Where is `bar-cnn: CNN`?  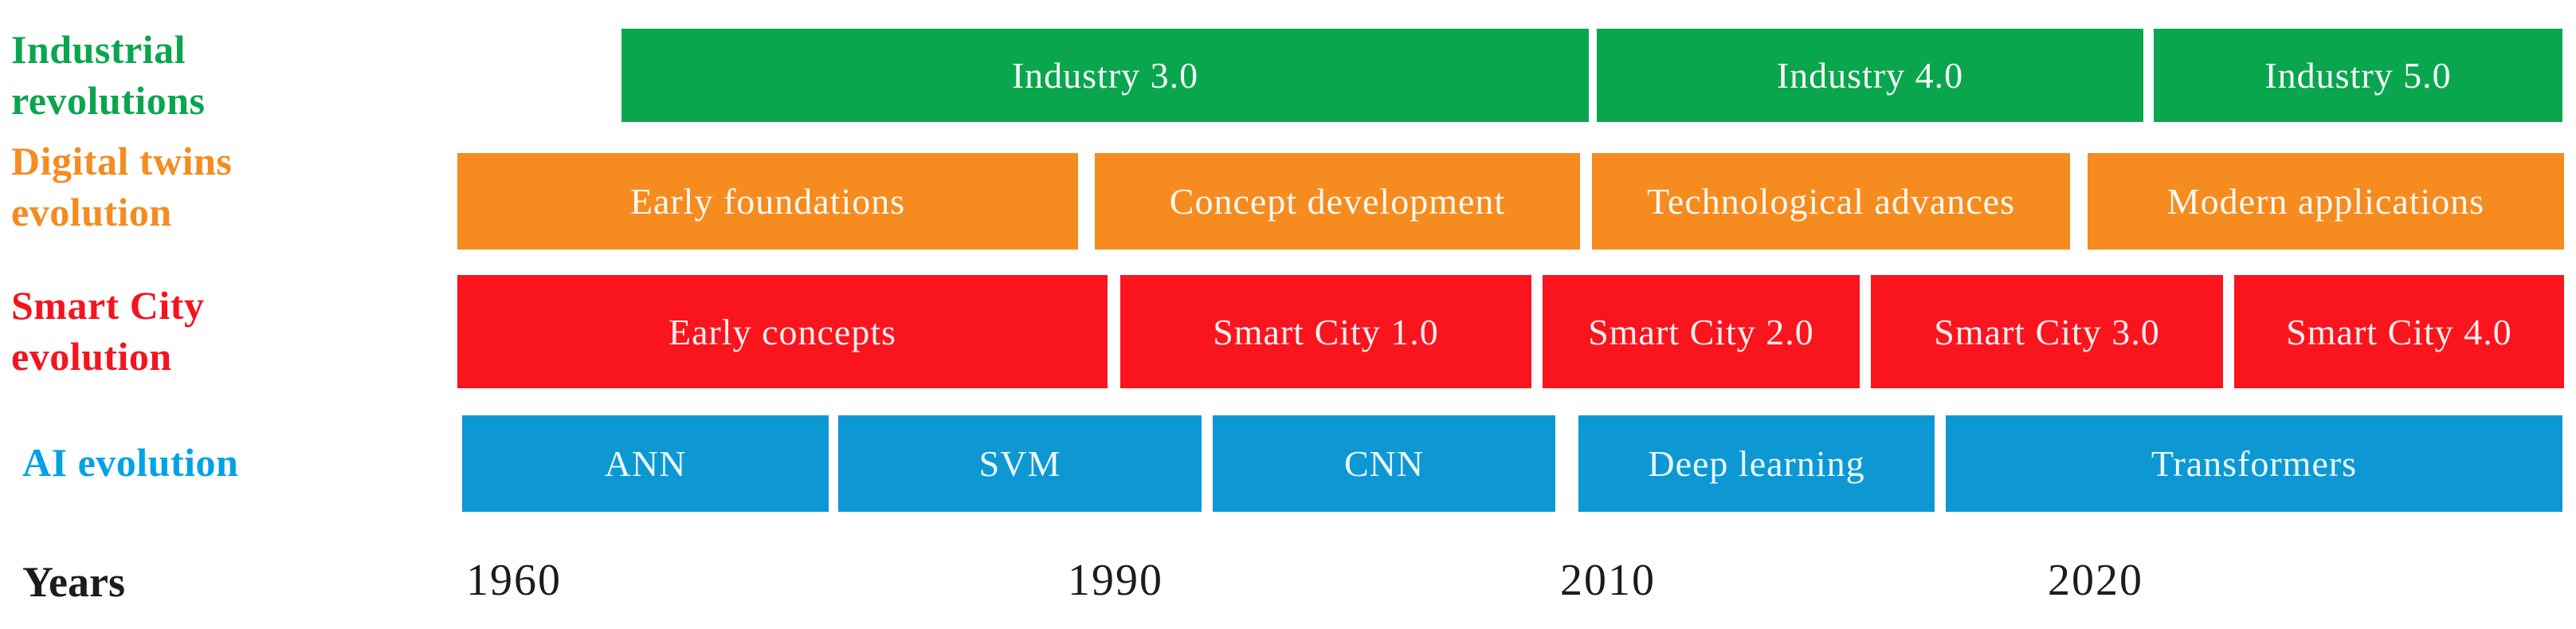
bar-cnn: CNN is located at coordinates (1384, 464).